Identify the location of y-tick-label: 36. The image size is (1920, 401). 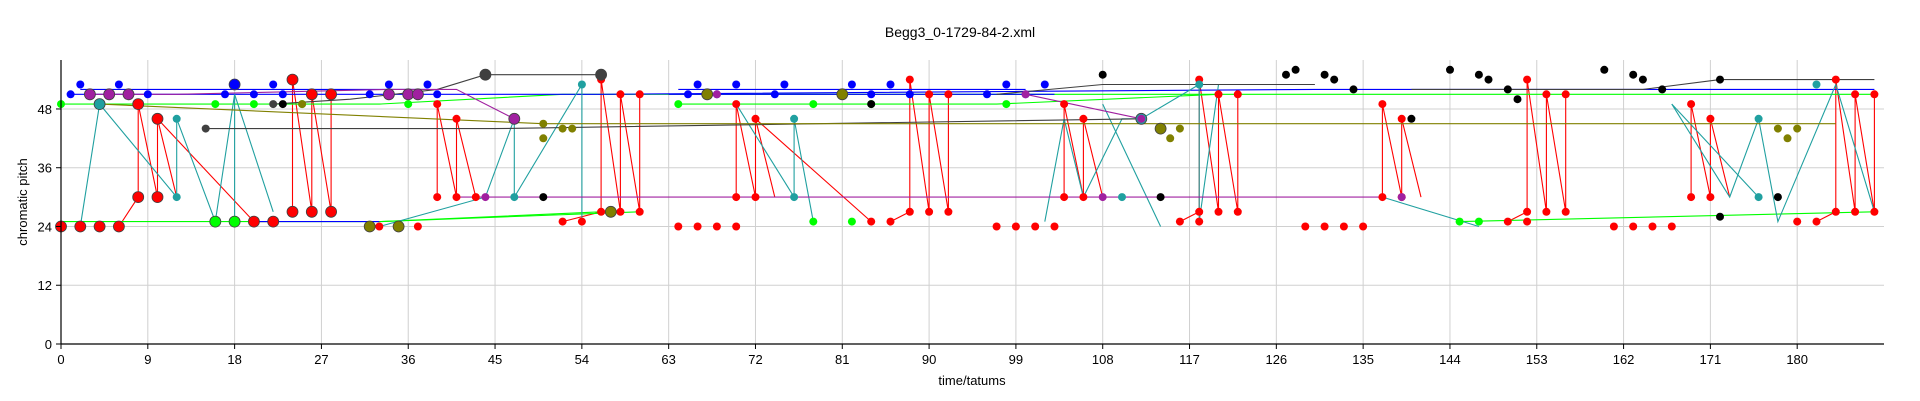
(45, 168).